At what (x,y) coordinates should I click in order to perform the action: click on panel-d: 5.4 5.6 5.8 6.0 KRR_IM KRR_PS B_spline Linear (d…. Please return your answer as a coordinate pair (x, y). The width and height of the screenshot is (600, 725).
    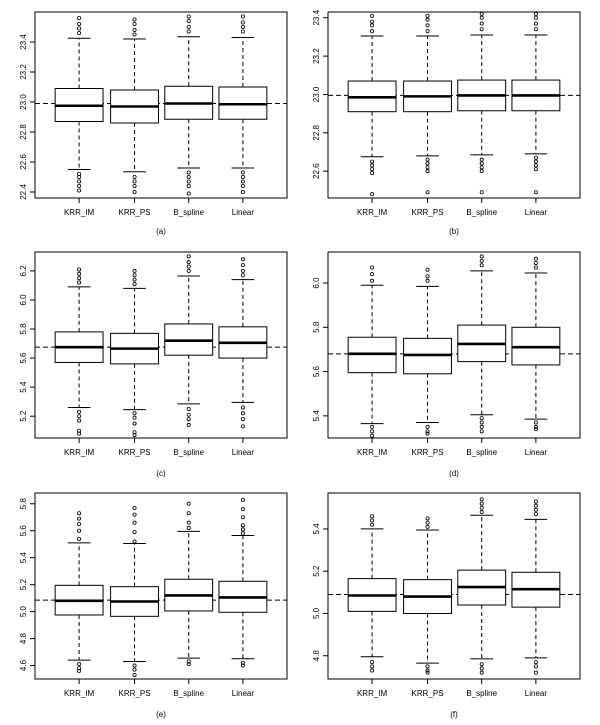
    Looking at the image, I should click on (446, 364).